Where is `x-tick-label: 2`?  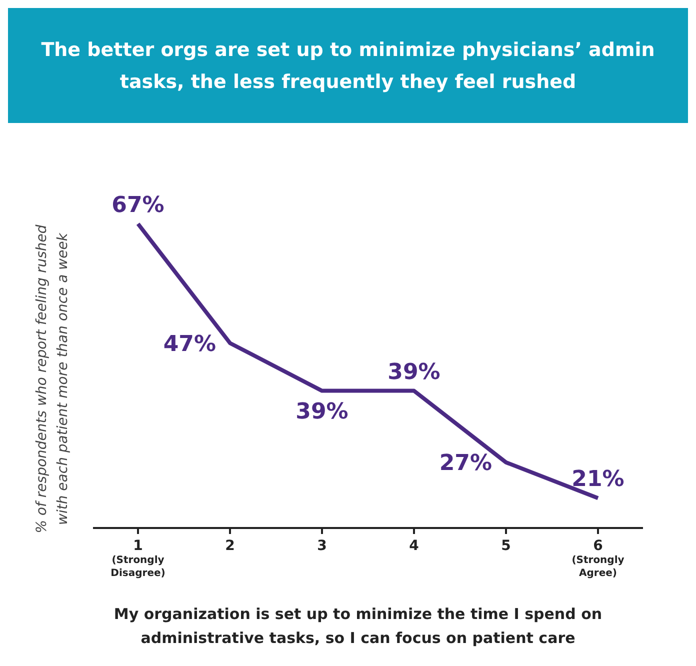
x-tick-label: 2 is located at coordinates (230, 546).